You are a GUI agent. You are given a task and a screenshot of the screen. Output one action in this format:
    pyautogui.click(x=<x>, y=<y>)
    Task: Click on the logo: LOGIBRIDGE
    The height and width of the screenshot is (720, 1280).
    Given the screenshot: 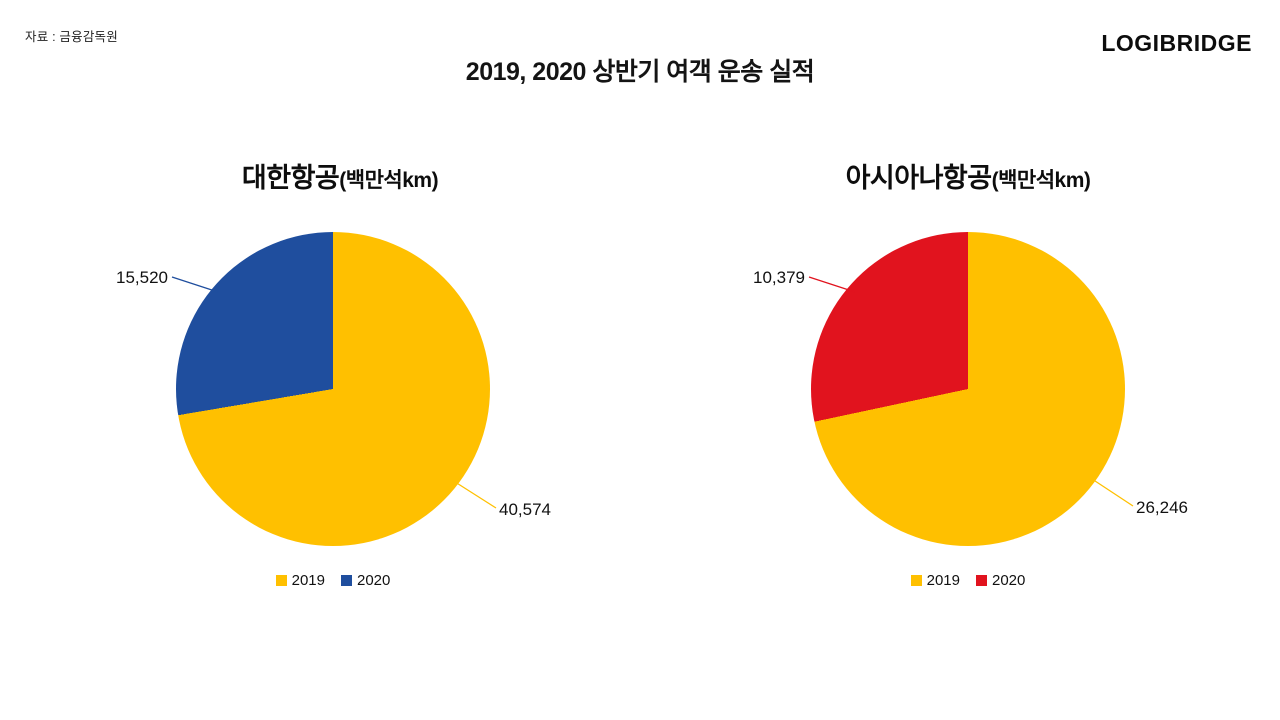 What is the action you would take?
    pyautogui.click(x=1176, y=43)
    